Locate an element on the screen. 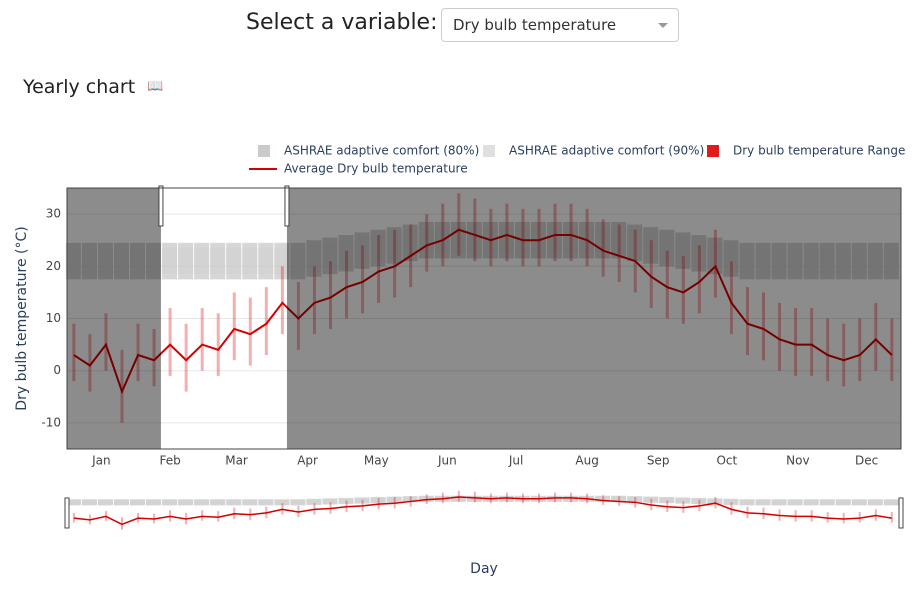 This screenshot has height=592, width=922. x-tick-label: Aug is located at coordinates (586, 461).